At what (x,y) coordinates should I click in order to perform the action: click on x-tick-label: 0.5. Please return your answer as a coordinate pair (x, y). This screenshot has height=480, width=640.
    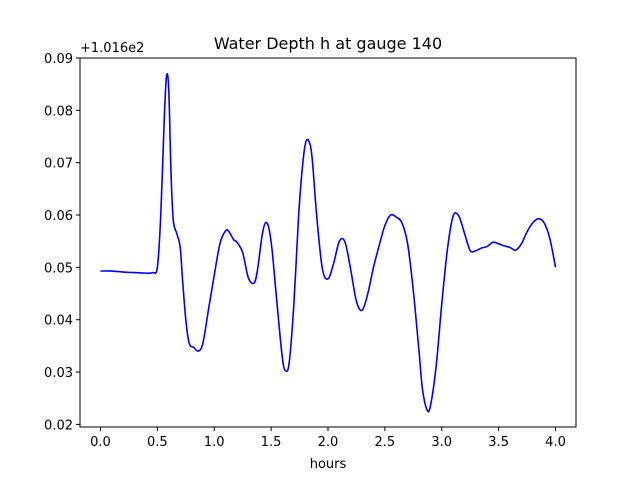
    Looking at the image, I should click on (157, 442).